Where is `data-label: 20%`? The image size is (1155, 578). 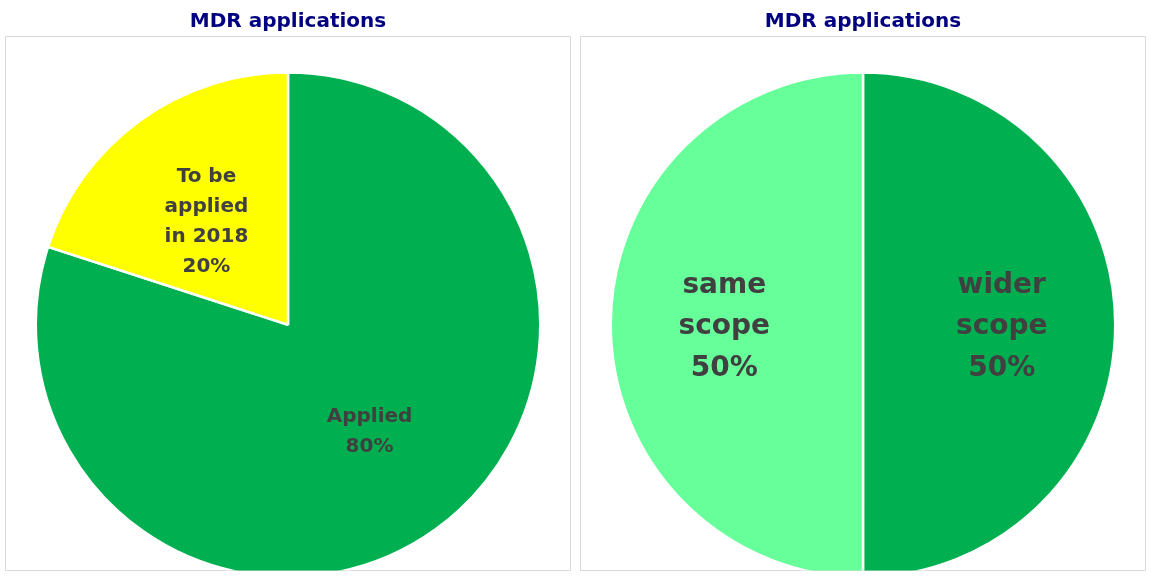
data-label: 20% is located at coordinates (206, 264).